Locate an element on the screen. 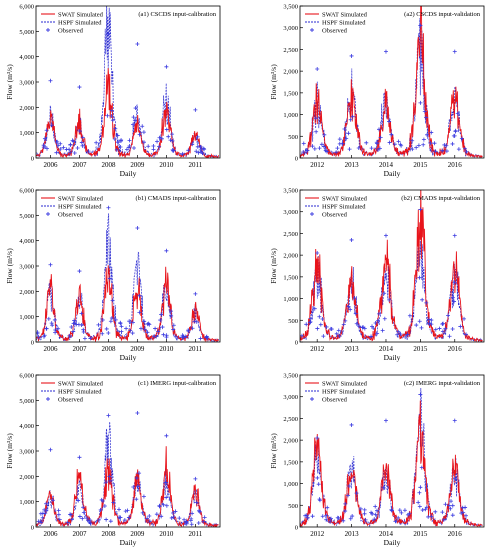  y-tick-label: 1,000 is located at coordinates (290, 484).